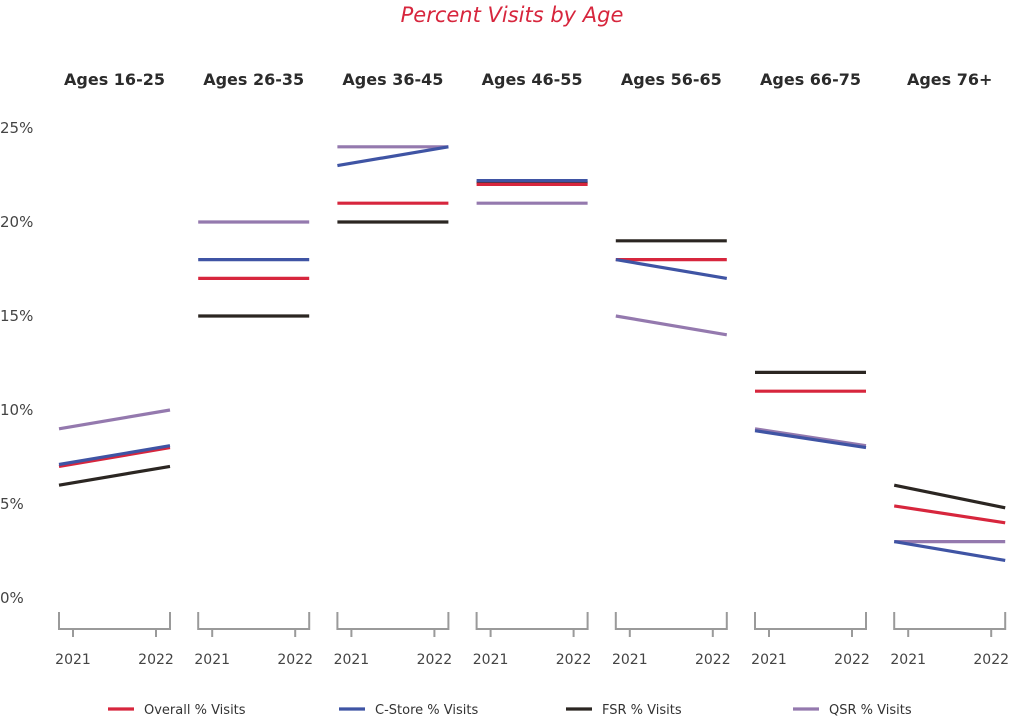  Describe the element at coordinates (253, 79) in the screenshot. I see `panel-label: Ages 26-35` at that location.